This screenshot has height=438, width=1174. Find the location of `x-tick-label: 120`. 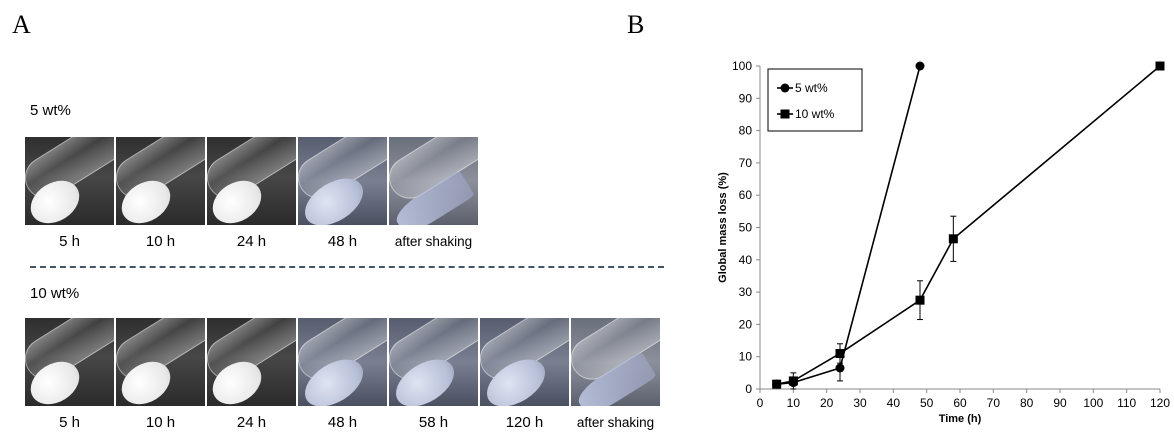

x-tick-label: 120 is located at coordinates (1160, 403).